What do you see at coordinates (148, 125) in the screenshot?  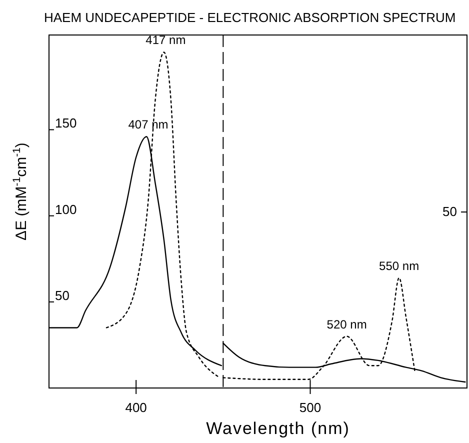 I see `annotation: 407 nm` at bounding box center [148, 125].